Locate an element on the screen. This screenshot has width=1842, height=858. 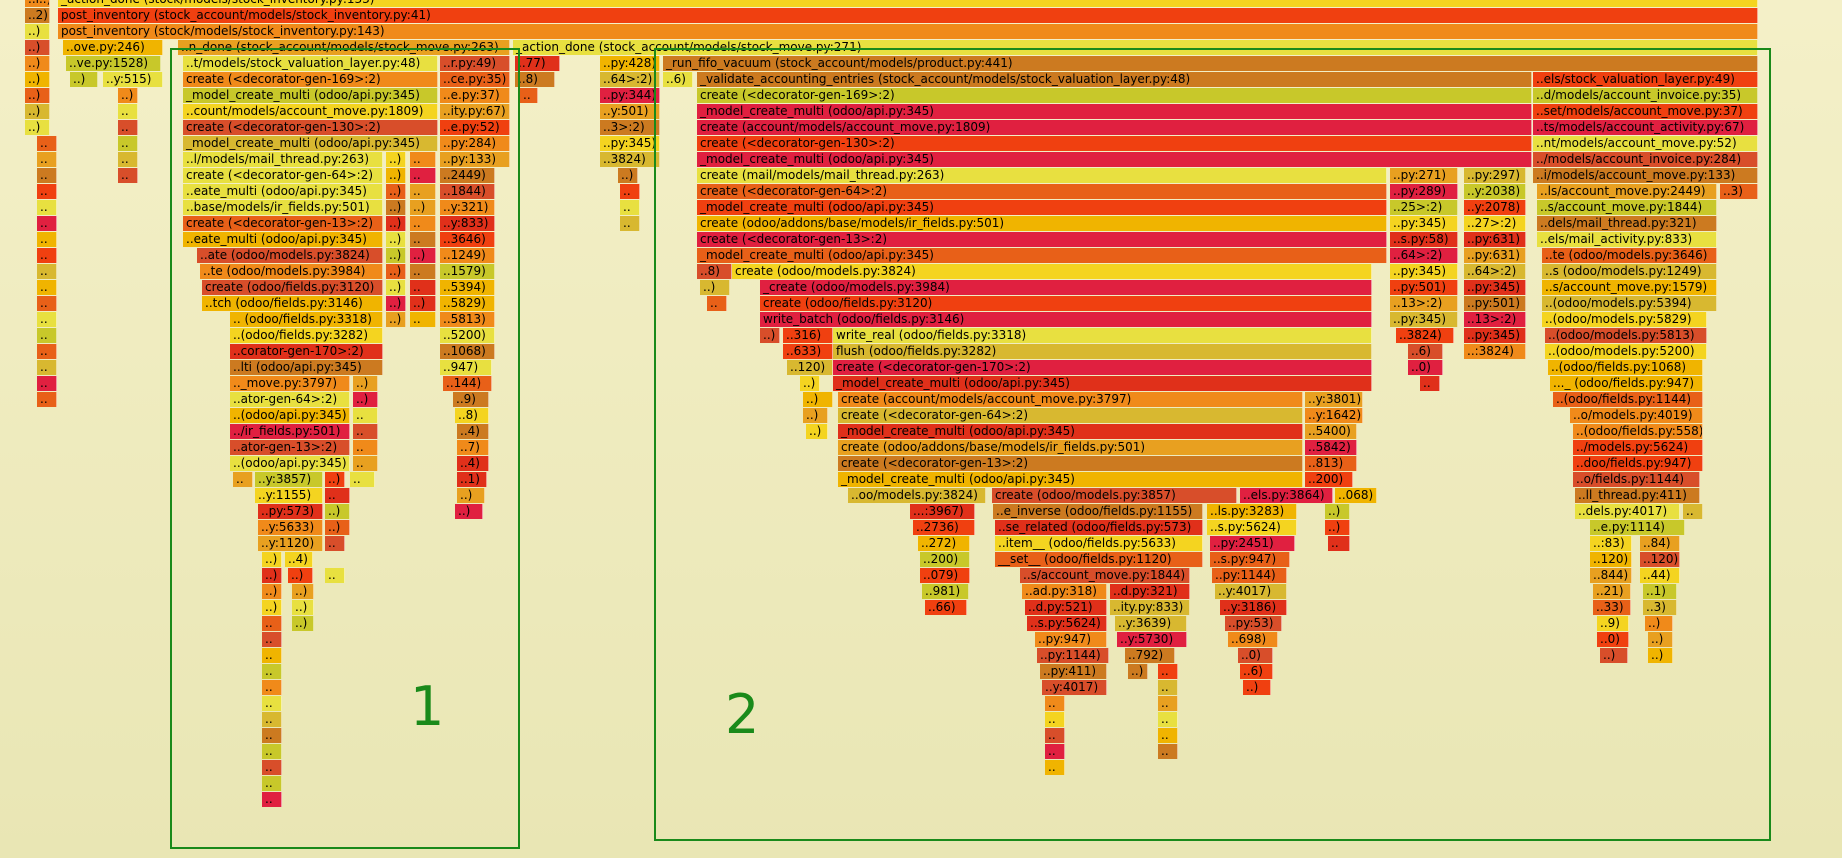
flame-frame: ..eate_multi (odoo/api.py:345) is located at coordinates (283, 239).